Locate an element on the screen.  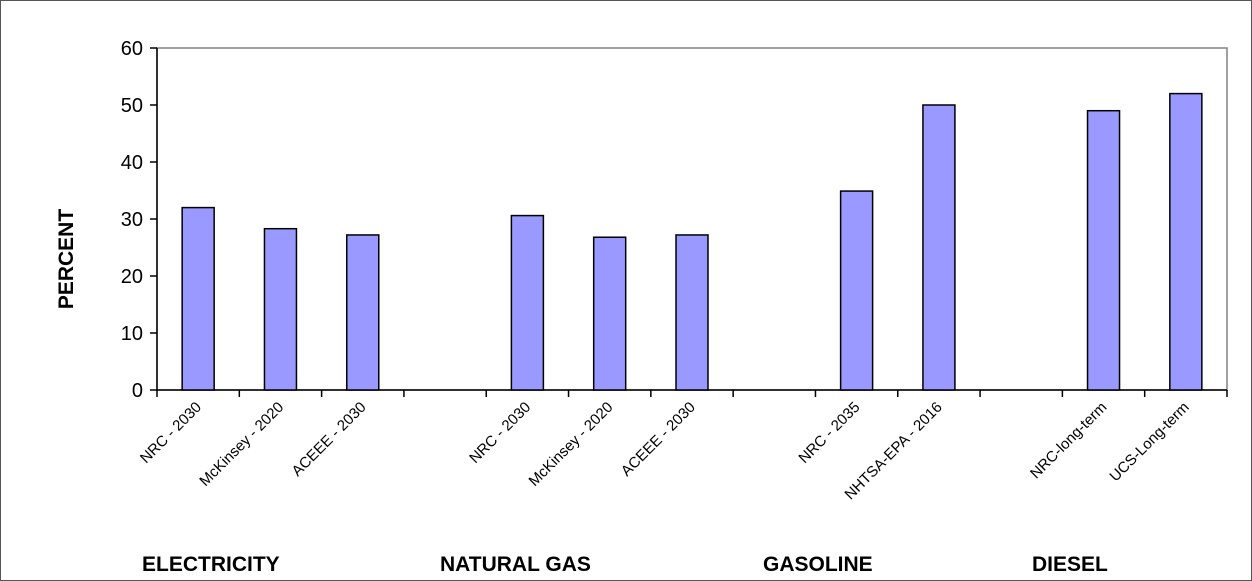
y-tick-label: 60 is located at coordinates (132, 49).